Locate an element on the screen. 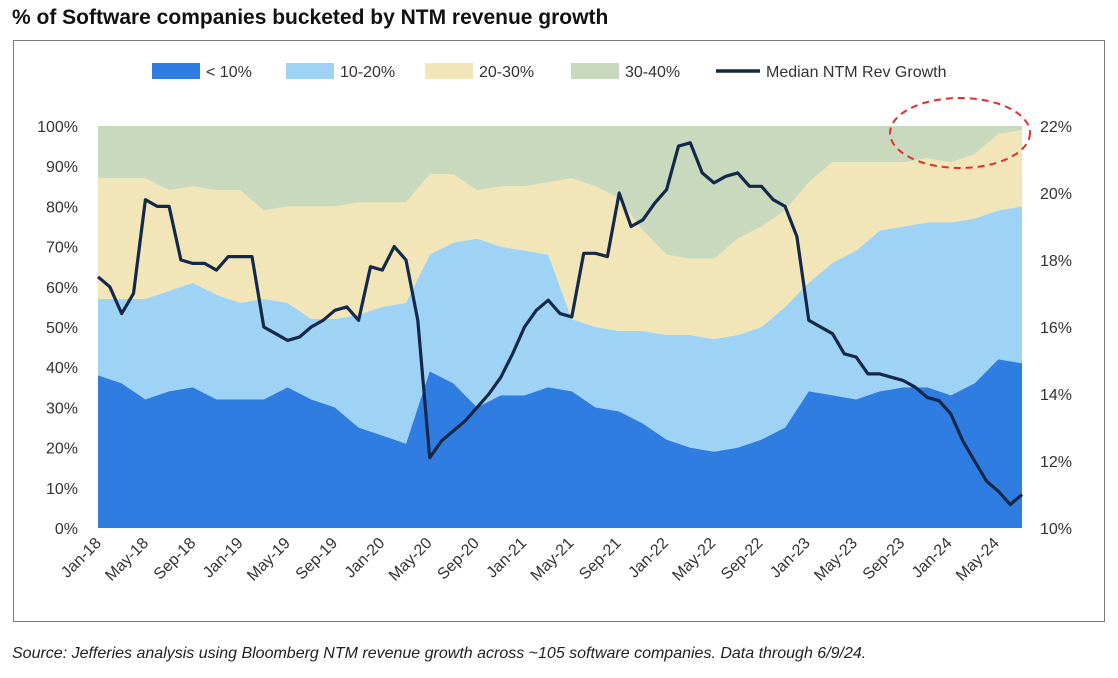  x-tick-label: Jan-22 is located at coordinates (648, 558).